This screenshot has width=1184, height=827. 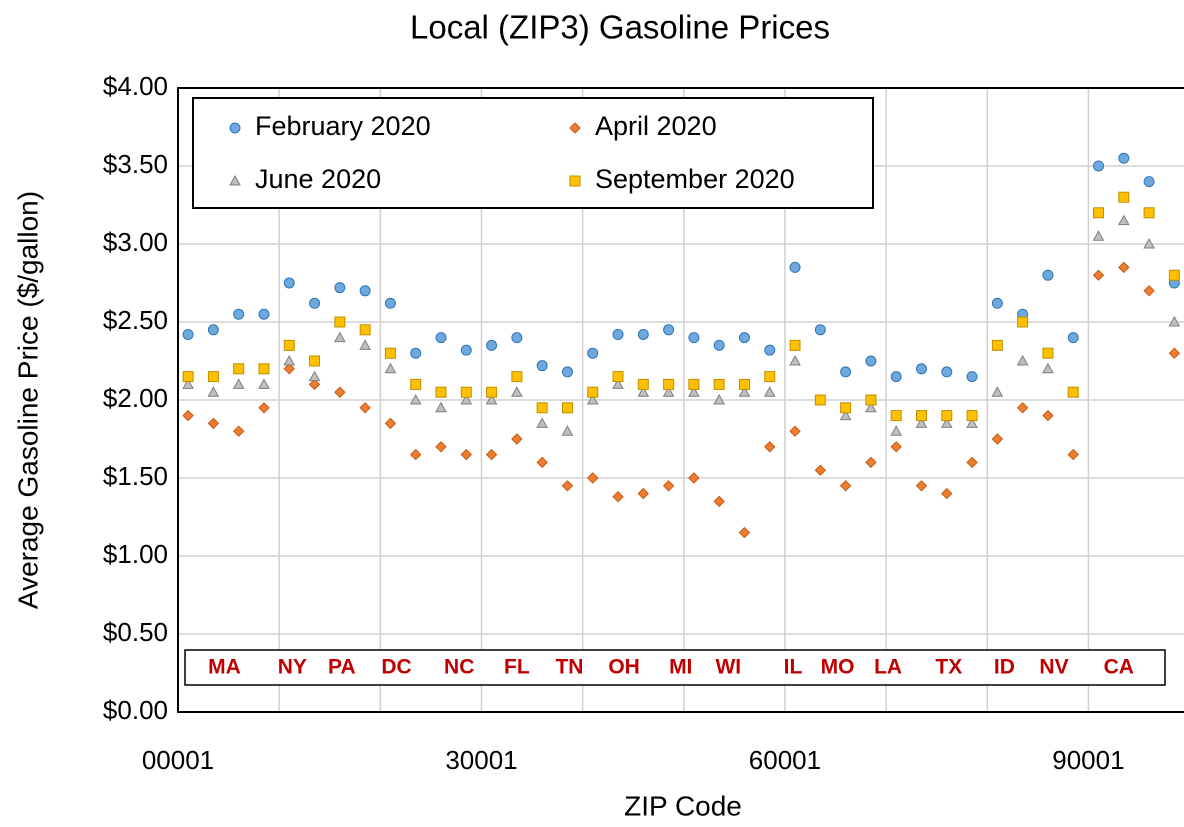 What do you see at coordinates (224, 667) in the screenshot?
I see `region-label: MA` at bounding box center [224, 667].